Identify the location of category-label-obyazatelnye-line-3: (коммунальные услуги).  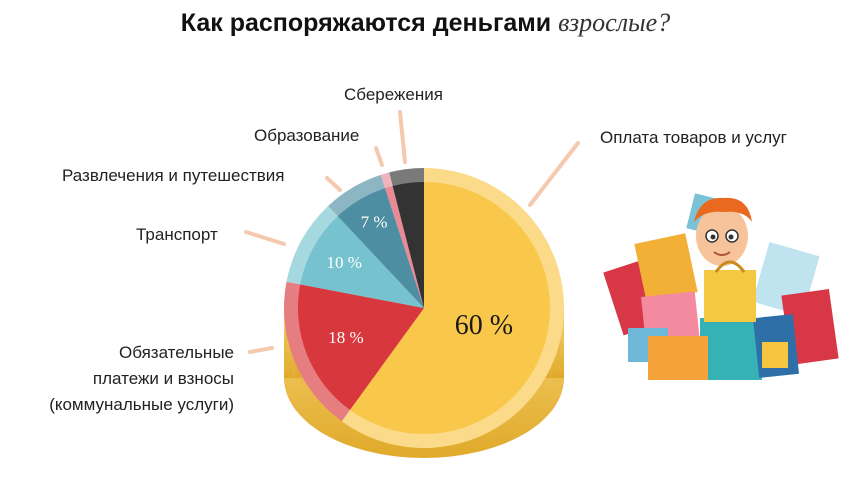
(141, 404).